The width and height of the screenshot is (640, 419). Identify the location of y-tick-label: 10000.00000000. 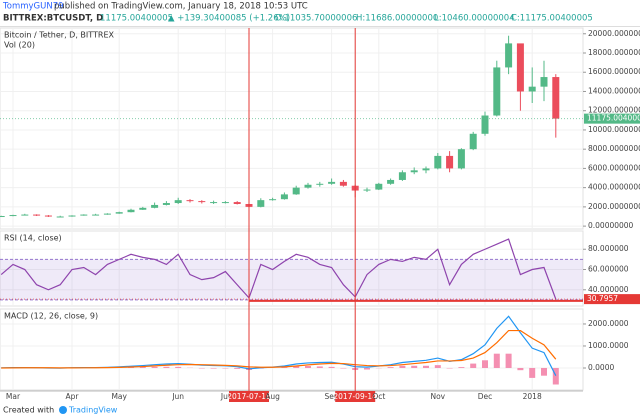
(614, 129).